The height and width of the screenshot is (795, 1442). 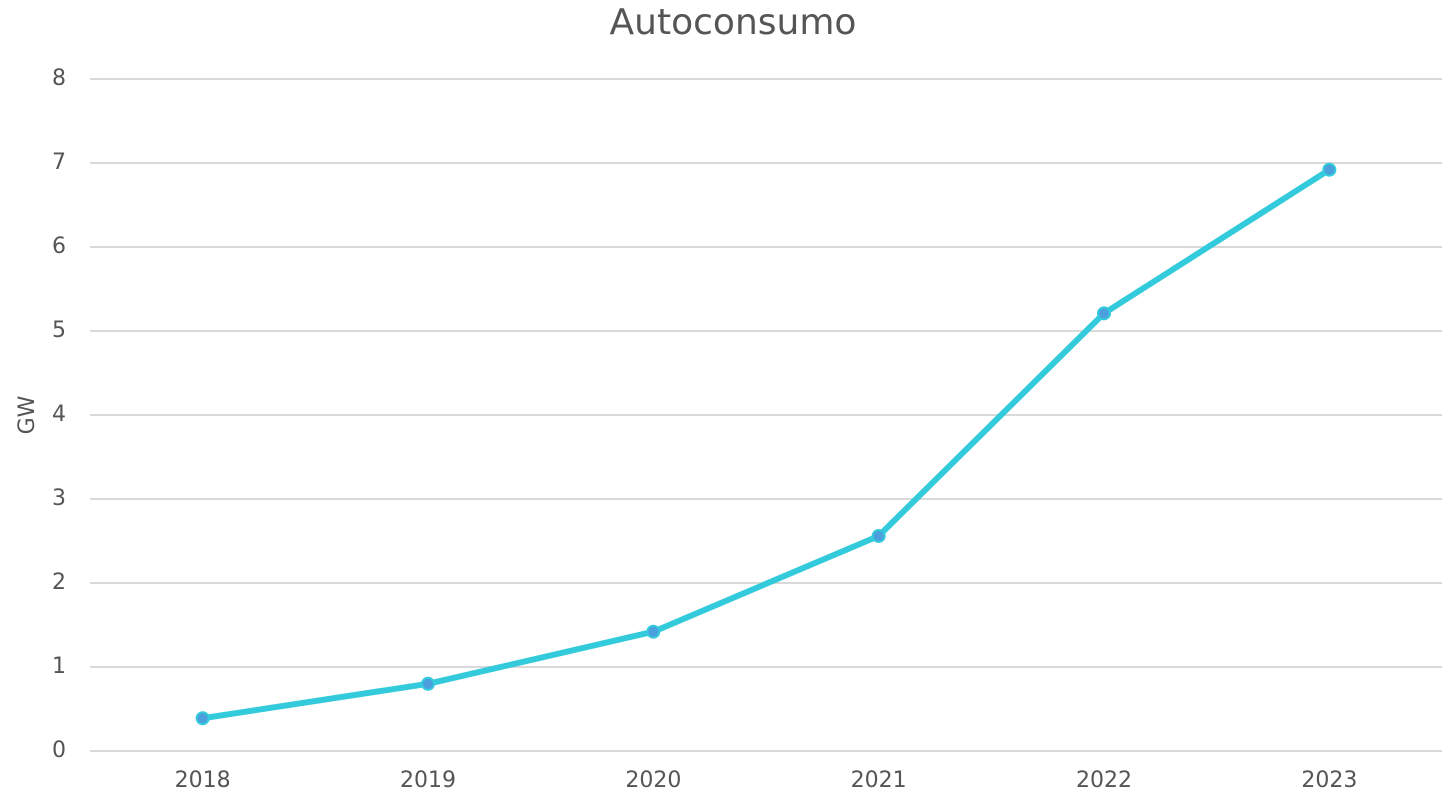 I want to click on x-tick-label: 2023, so click(x=1329, y=780).